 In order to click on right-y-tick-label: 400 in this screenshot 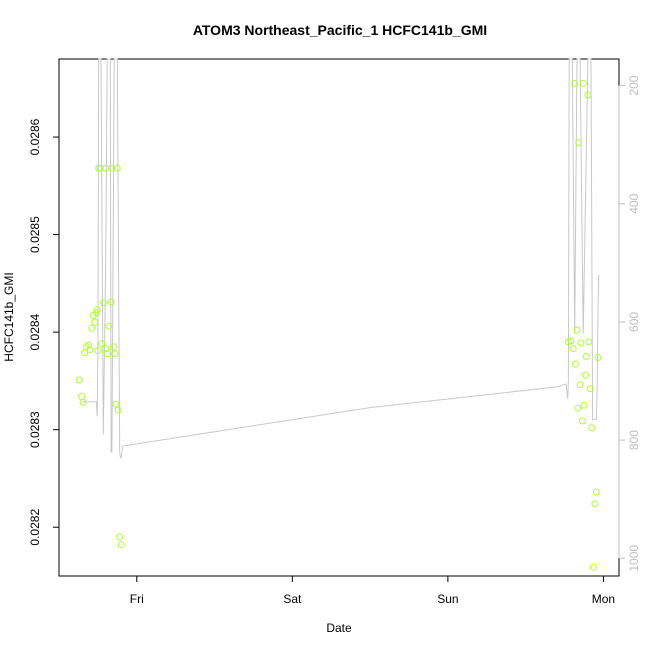, I will do `click(634, 203)`.